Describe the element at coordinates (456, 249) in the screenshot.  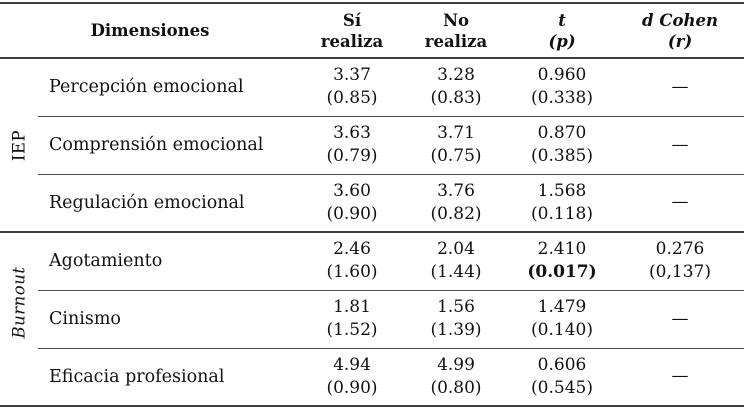
I see `mean-value: 2.04` at that location.